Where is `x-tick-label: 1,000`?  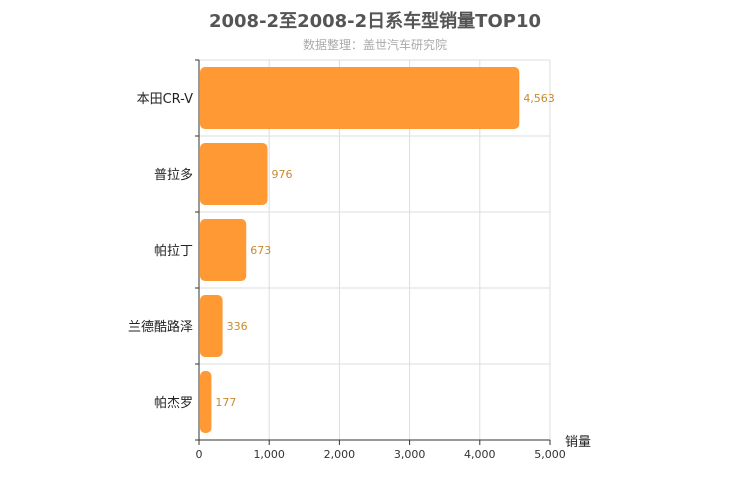 x-tick-label: 1,000 is located at coordinates (269, 454).